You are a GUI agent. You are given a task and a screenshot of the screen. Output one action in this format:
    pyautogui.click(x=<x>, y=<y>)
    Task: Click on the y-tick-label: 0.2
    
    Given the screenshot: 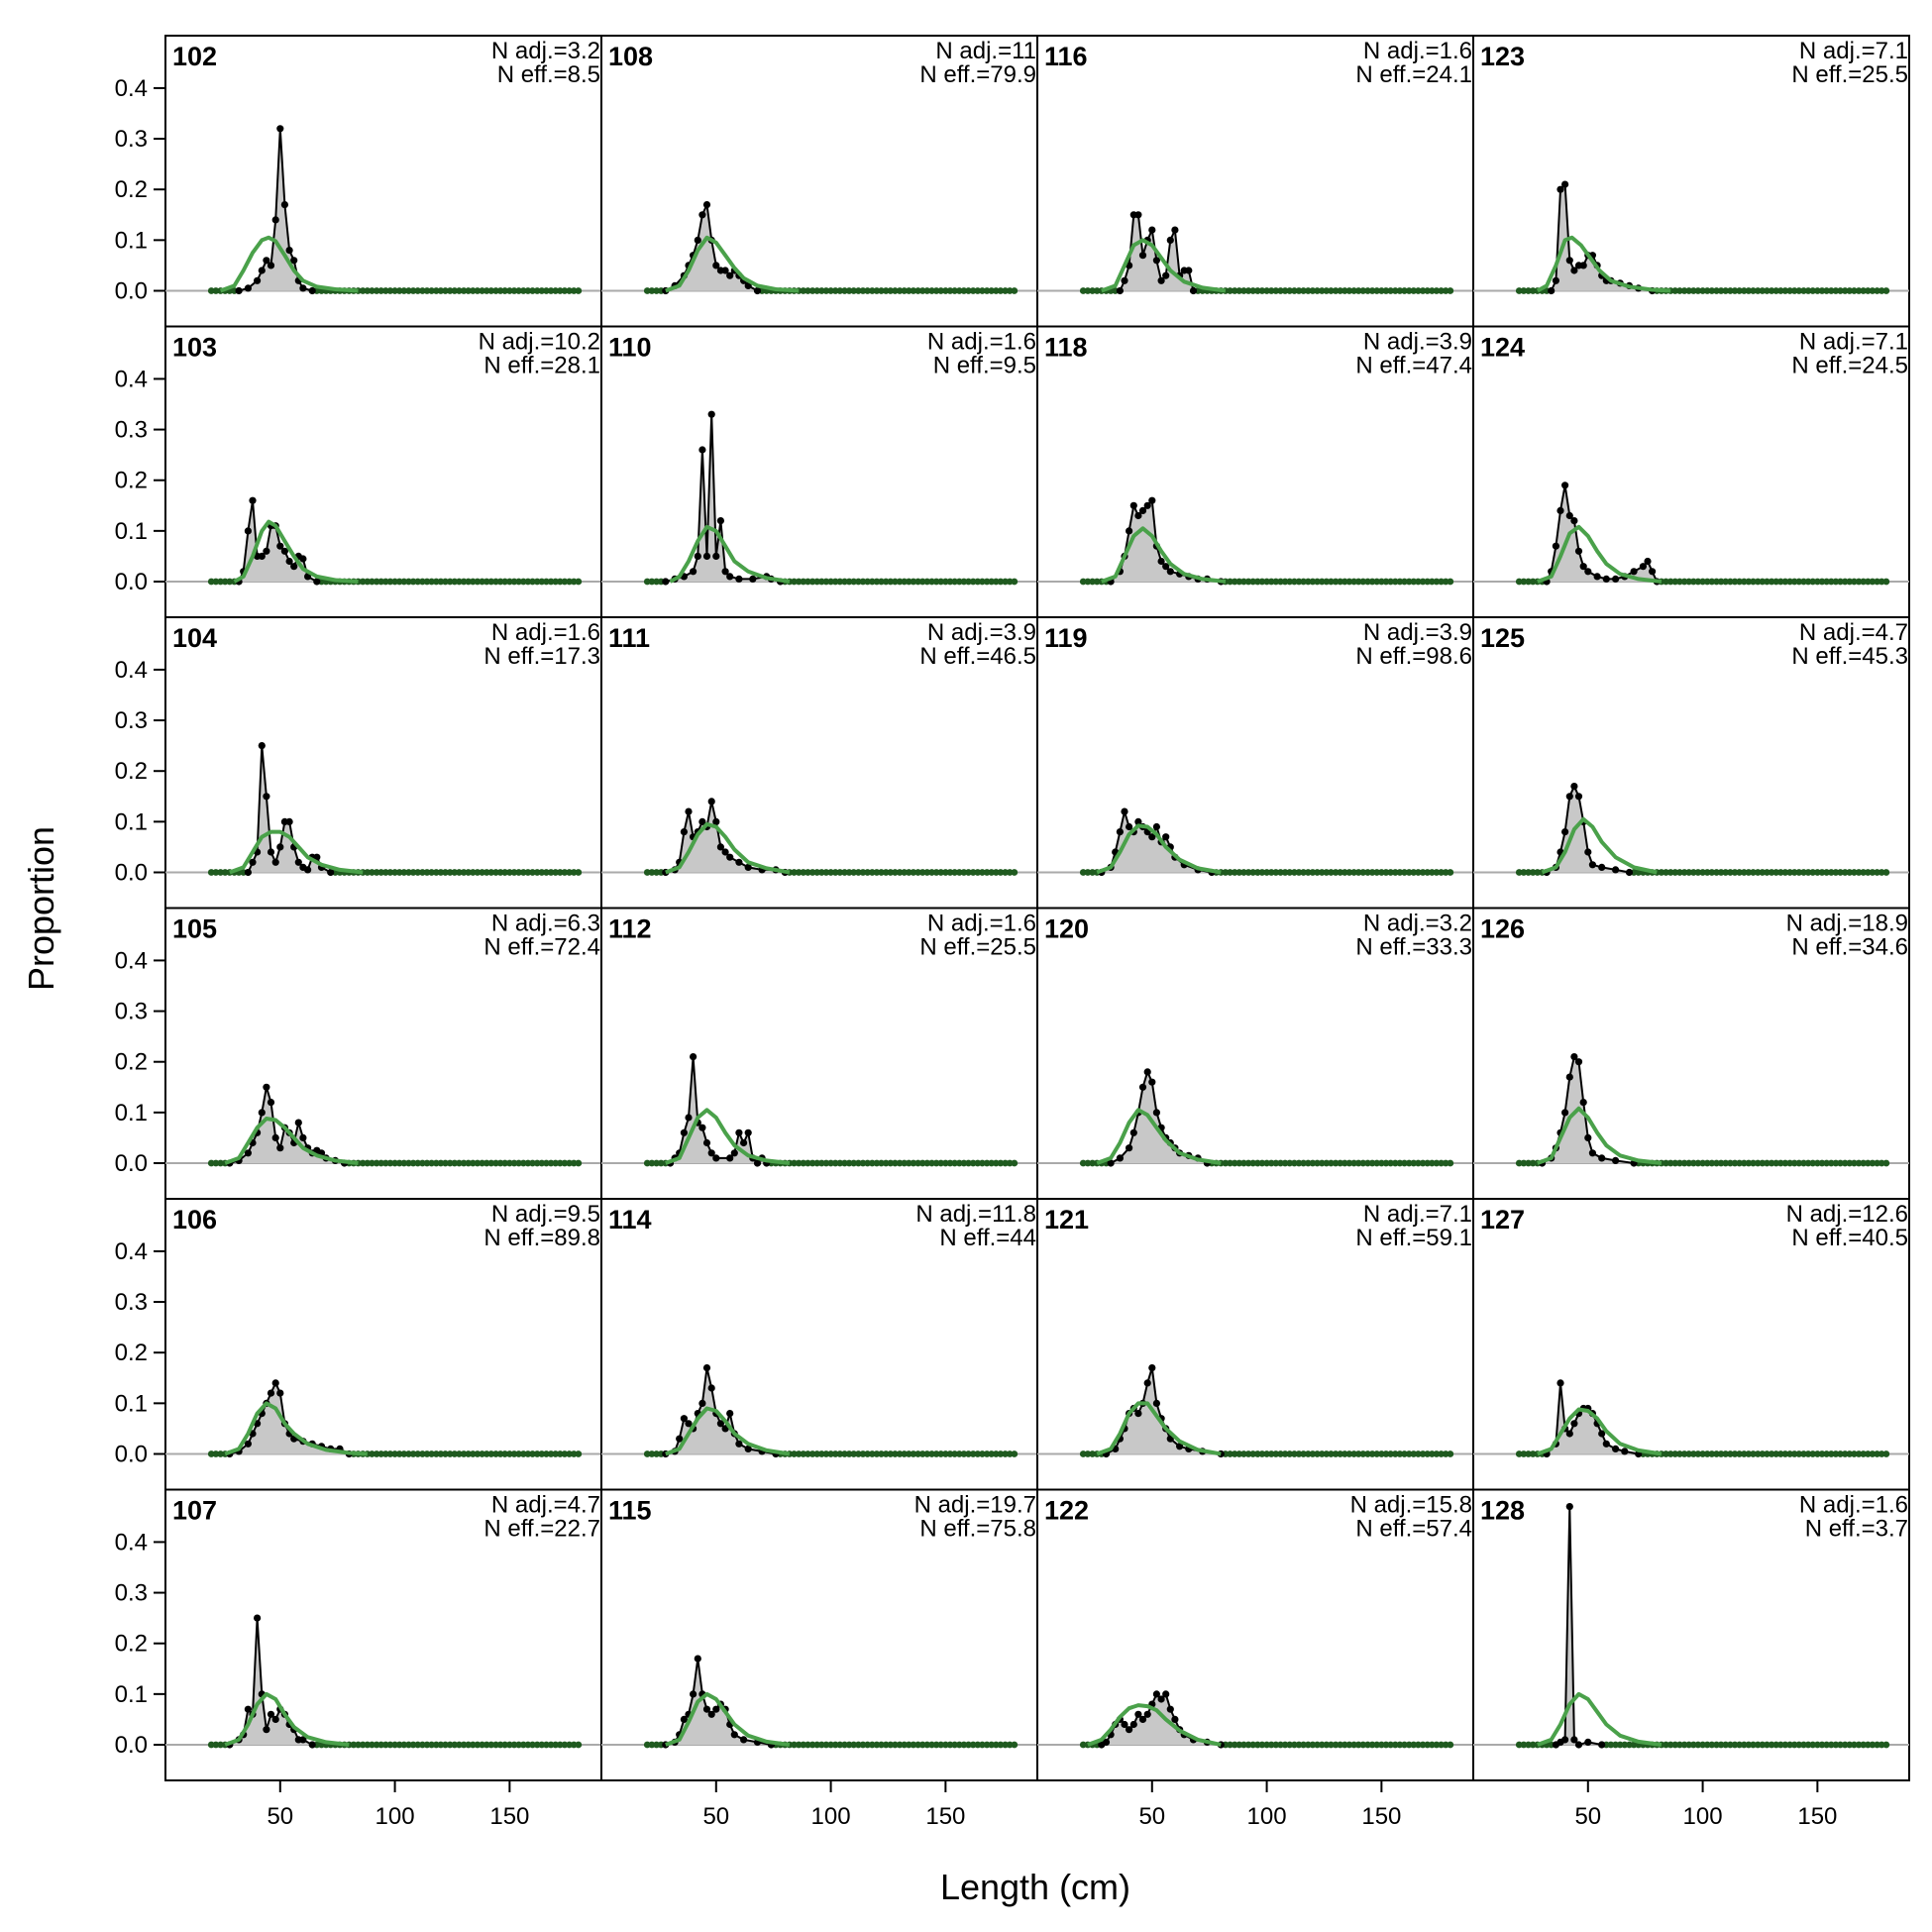 What is the action you would take?
    pyautogui.click(x=132, y=189)
    